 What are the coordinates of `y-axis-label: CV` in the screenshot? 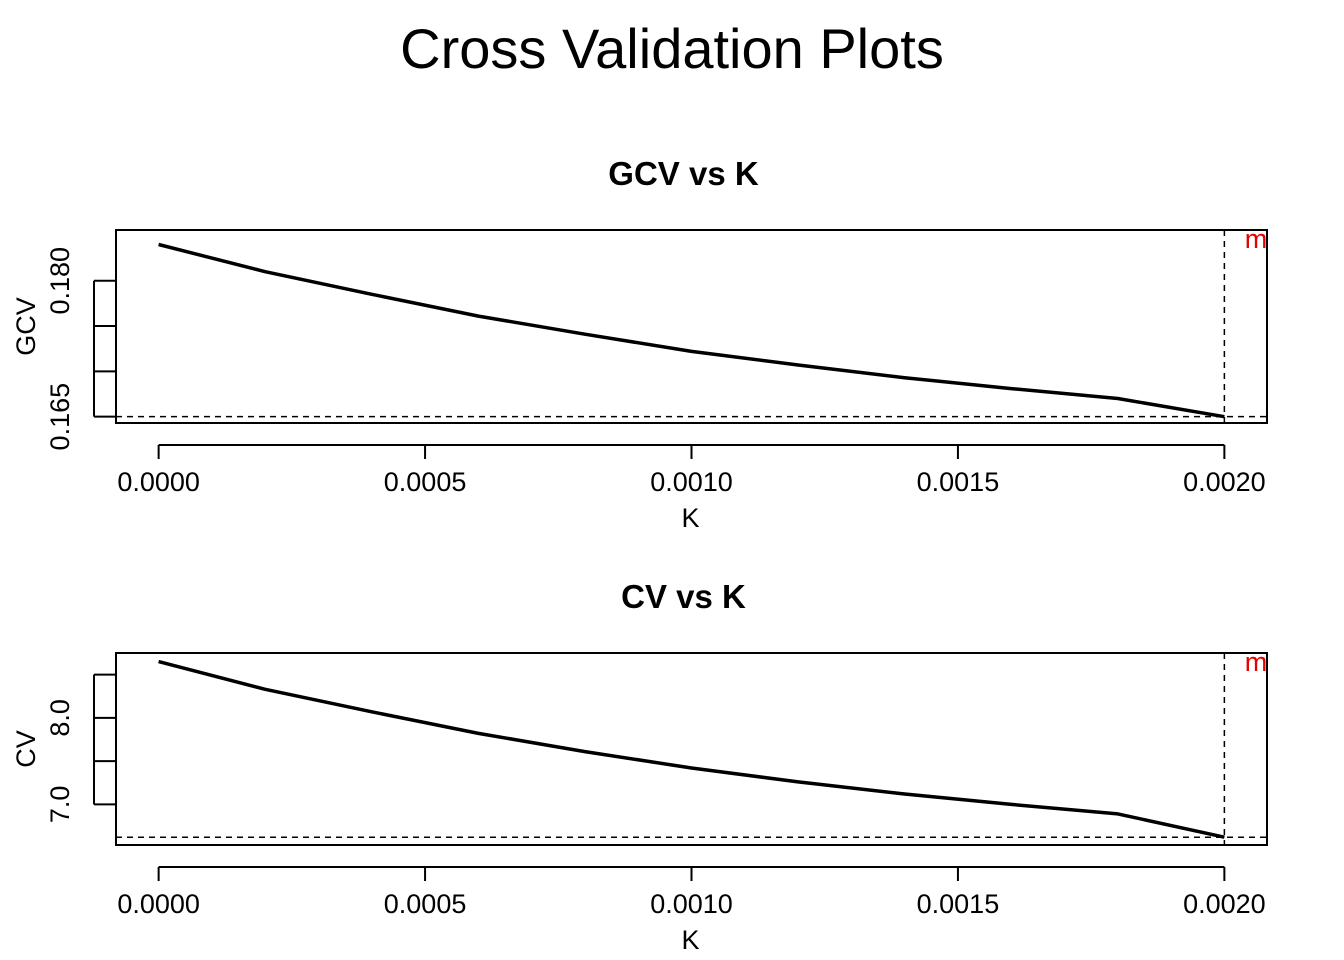 It's located at (26, 749).